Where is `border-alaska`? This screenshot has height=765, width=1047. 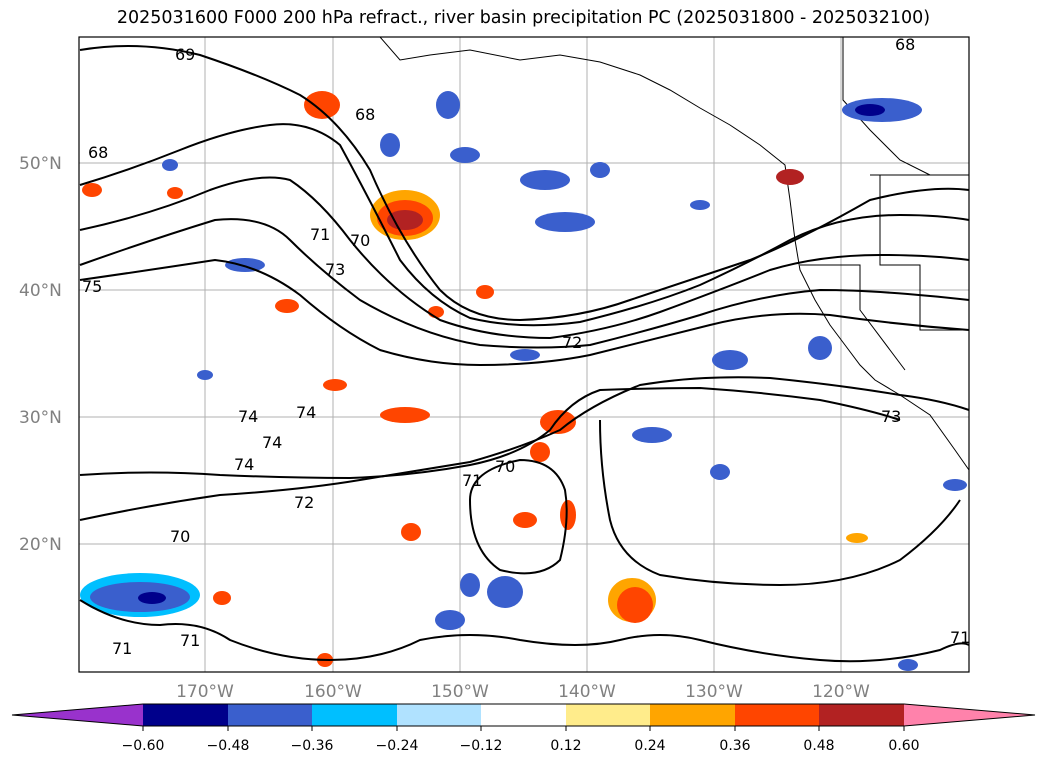
border-alaska is located at coordinates (886, 106).